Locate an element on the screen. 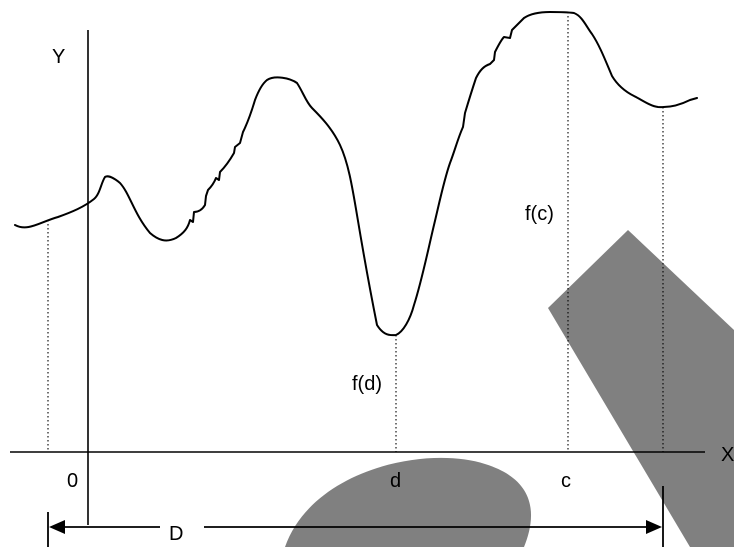 The width and height of the screenshot is (734, 547). y-axis-label: Y is located at coordinates (58, 57).